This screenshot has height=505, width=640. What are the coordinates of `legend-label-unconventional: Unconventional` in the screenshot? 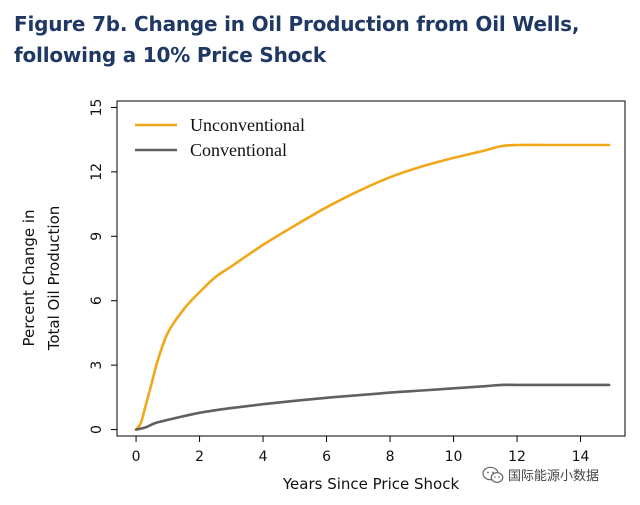 It's located at (247, 125).